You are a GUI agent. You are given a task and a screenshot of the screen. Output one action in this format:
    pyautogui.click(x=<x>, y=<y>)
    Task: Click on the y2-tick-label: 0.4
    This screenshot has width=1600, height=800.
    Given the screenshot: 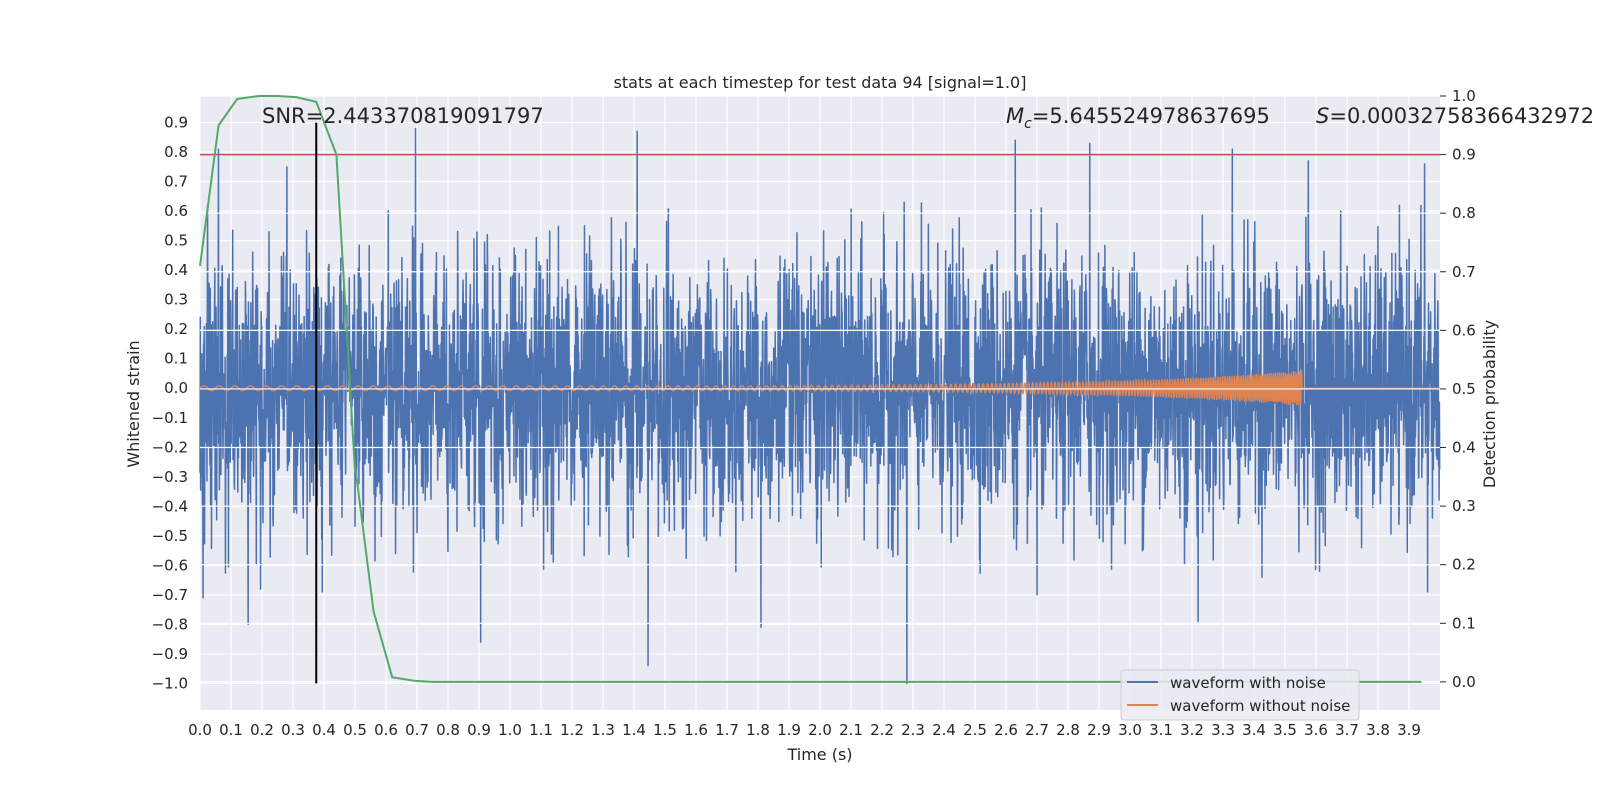 What is the action you would take?
    pyautogui.click(x=1464, y=448)
    